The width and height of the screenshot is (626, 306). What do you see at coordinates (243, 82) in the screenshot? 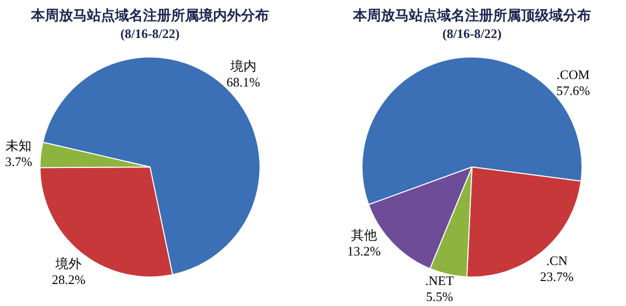
I see `data-label: 68.1%` at bounding box center [243, 82].